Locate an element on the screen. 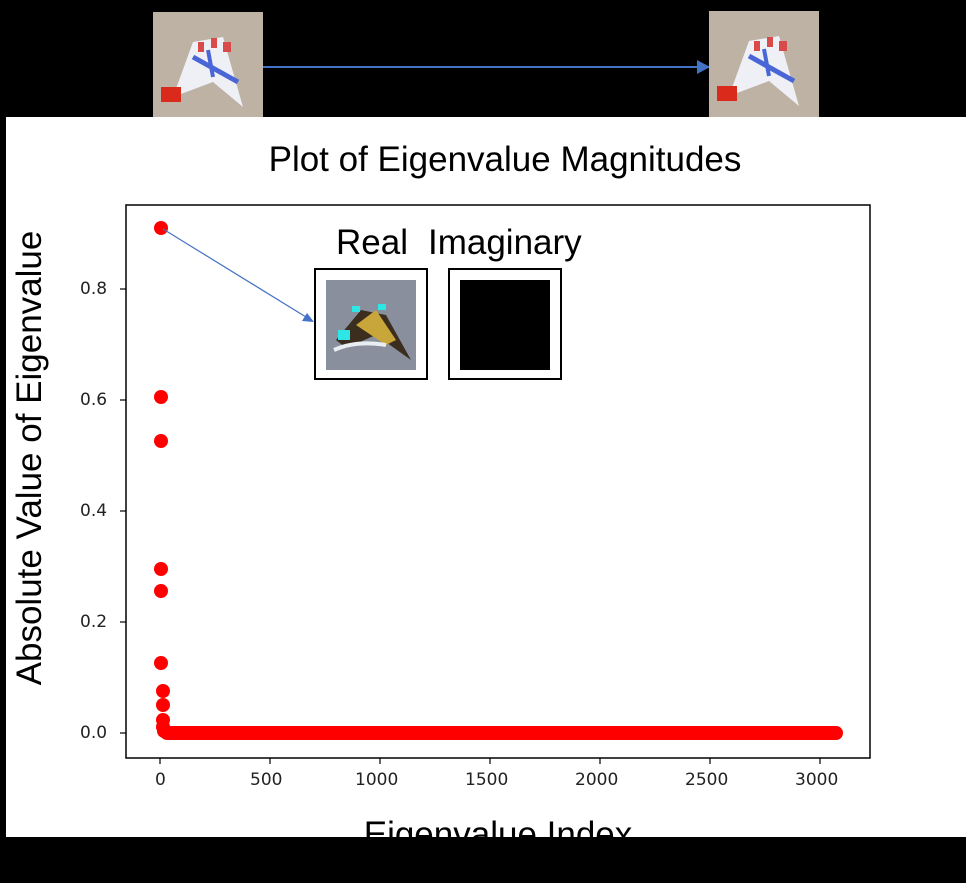 The image size is (966, 883). output-airplane-image is located at coordinates (764, 66).